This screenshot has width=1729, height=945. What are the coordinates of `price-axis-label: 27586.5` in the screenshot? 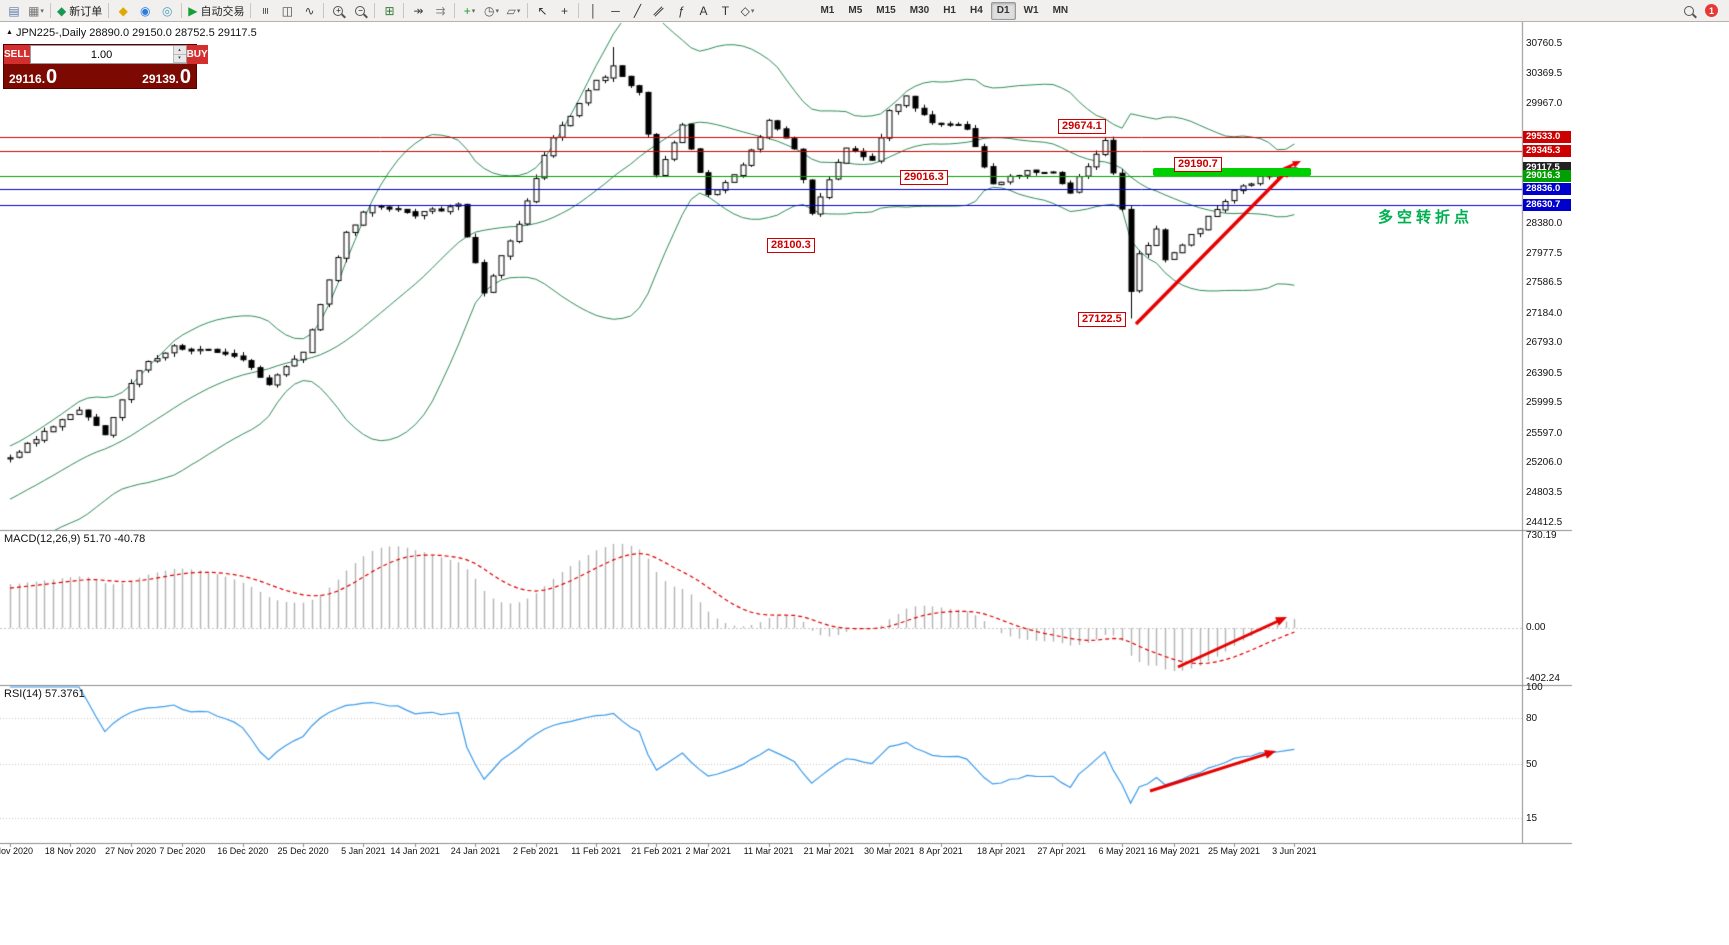 It's located at (1544, 283).